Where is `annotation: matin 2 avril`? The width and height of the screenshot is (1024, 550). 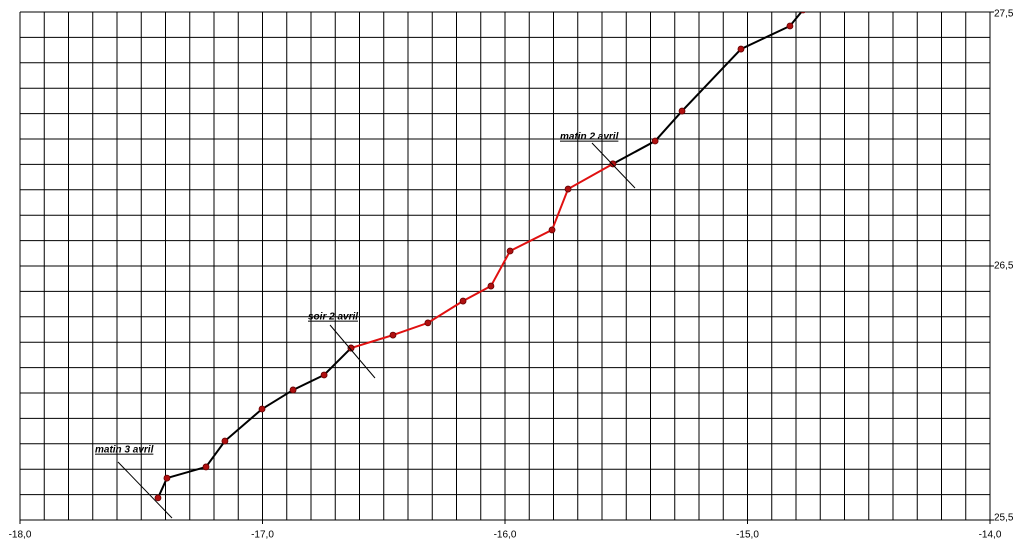 annotation: matin 2 avril is located at coordinates (589, 137).